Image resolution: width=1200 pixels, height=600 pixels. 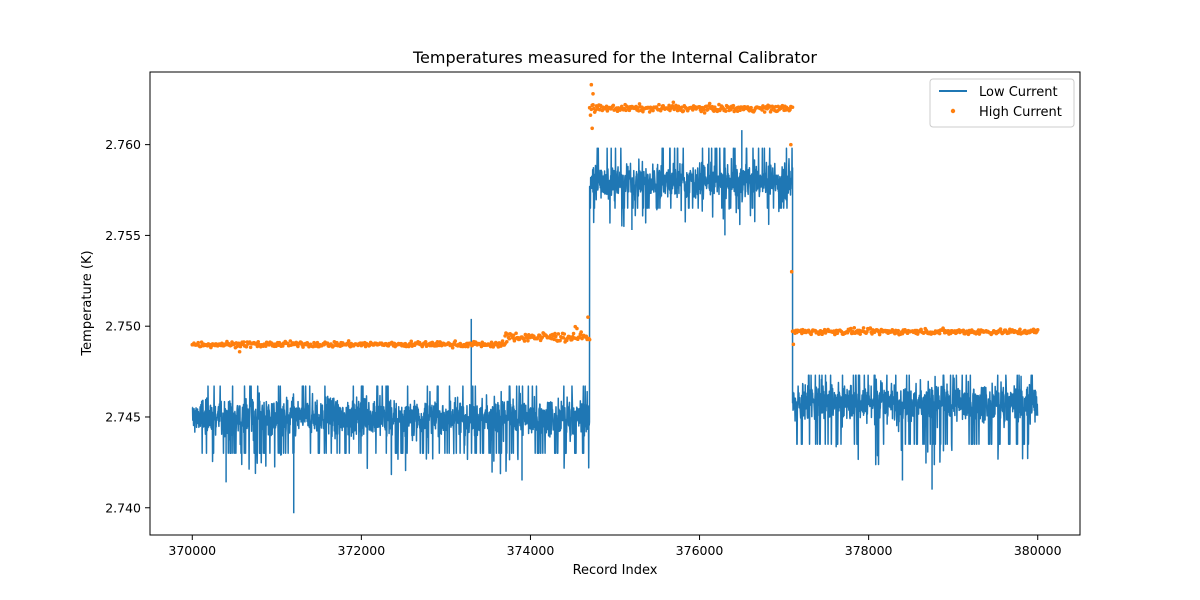 What do you see at coordinates (87, 303) in the screenshot?
I see `y-axis-label: Temperature (K)` at bounding box center [87, 303].